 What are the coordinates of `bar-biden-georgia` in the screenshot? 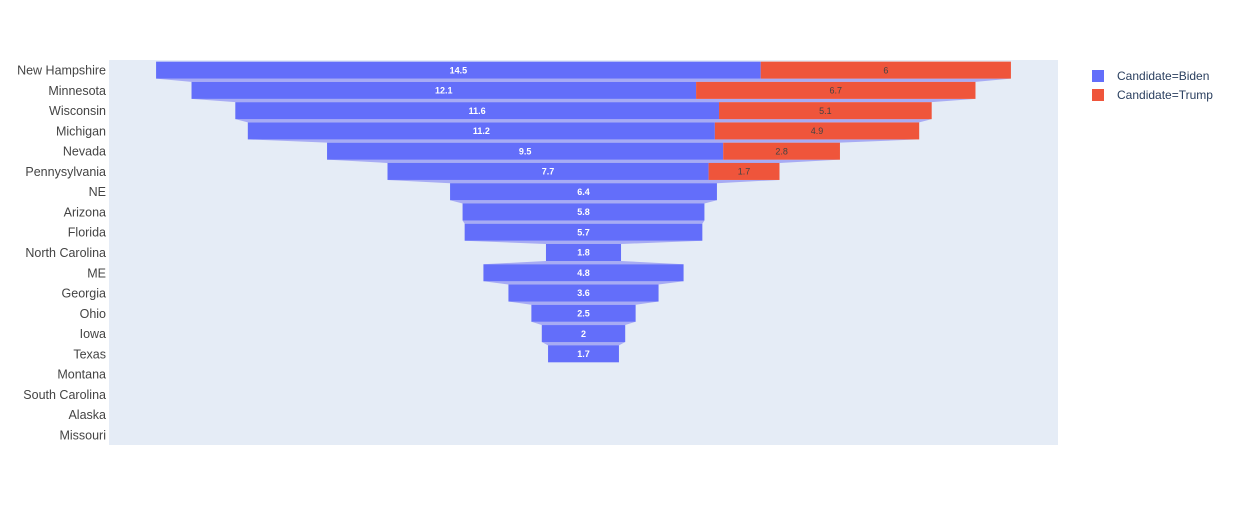 It's located at (583, 293).